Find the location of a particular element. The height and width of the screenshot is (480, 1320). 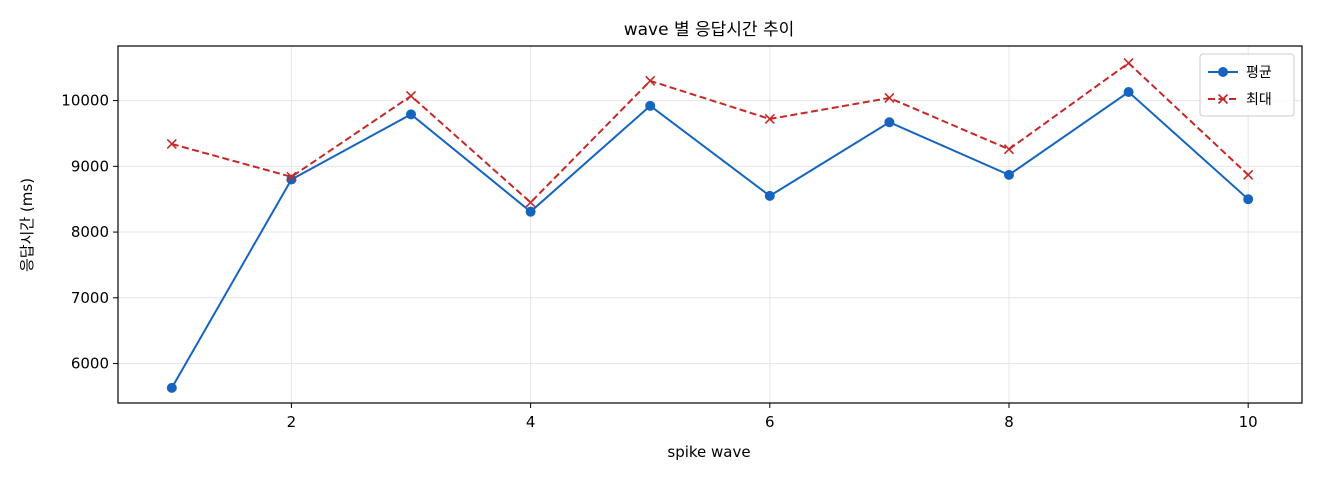

y-axis-label: 응답시간 (ms) is located at coordinates (27, 225).